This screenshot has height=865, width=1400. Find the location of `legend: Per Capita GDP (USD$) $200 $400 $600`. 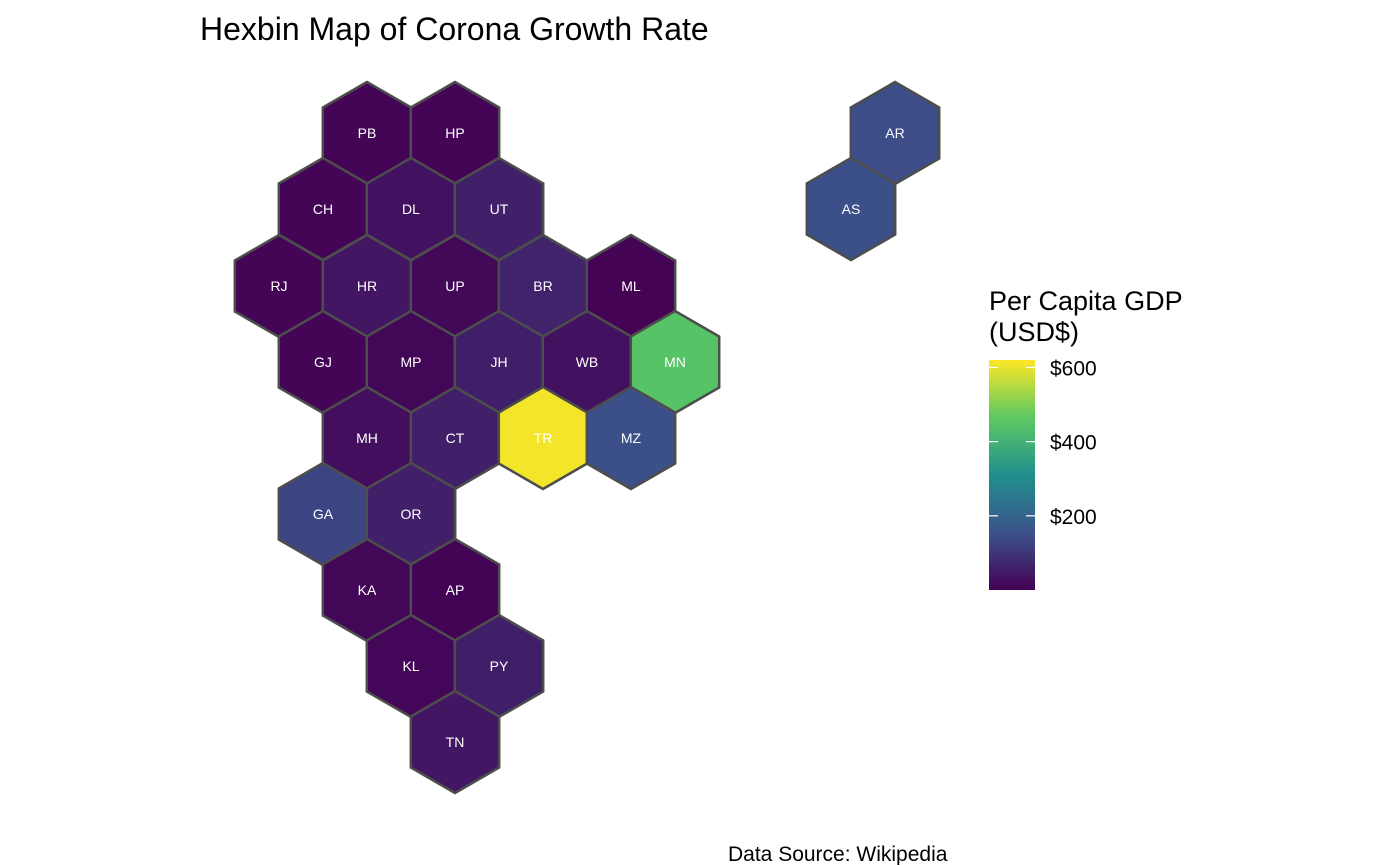

legend: Per Capita GDP (USD$) $200 $400 $600 is located at coordinates (1086, 438).